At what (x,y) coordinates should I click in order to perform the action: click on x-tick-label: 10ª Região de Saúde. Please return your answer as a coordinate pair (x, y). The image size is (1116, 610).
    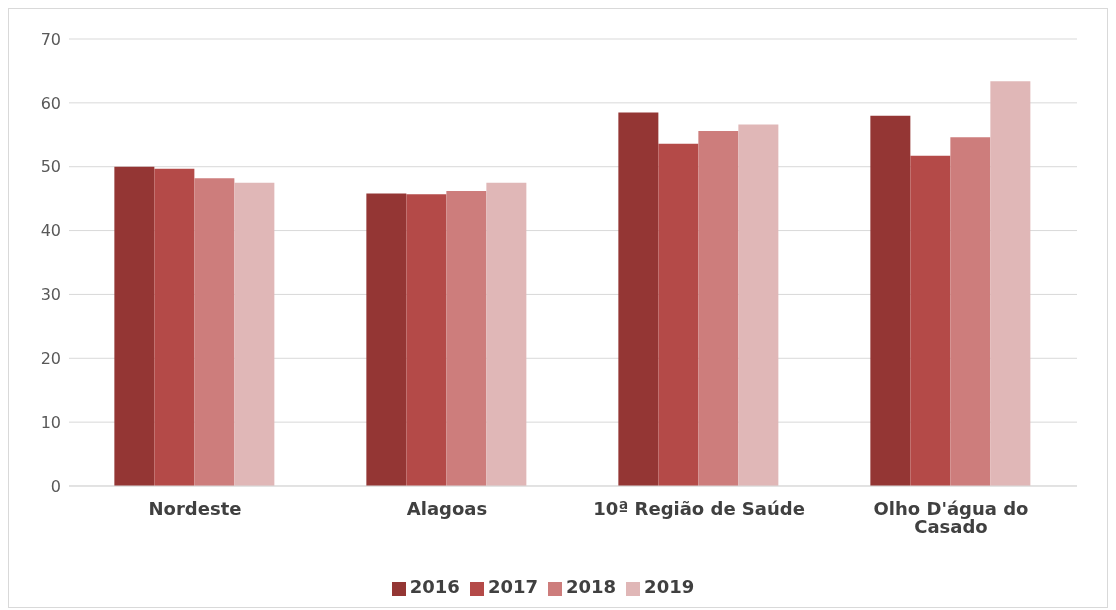
    Looking at the image, I should click on (699, 508).